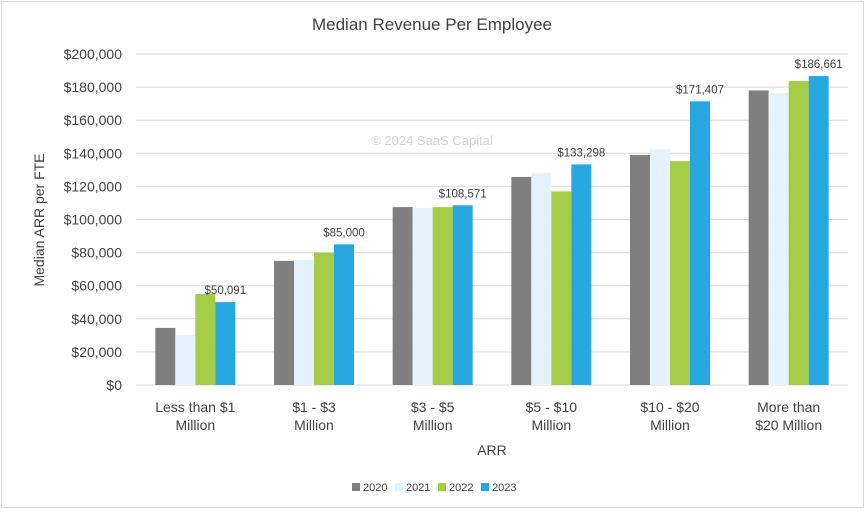 The width and height of the screenshot is (866, 515). Describe the element at coordinates (432, 24) in the screenshot. I see `chart-title: Median Revenue Per Employee` at that location.